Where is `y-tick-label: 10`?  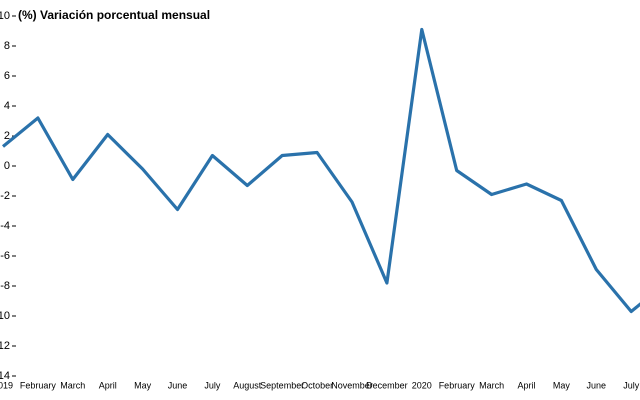
y-tick-label: 10 is located at coordinates (5, 16).